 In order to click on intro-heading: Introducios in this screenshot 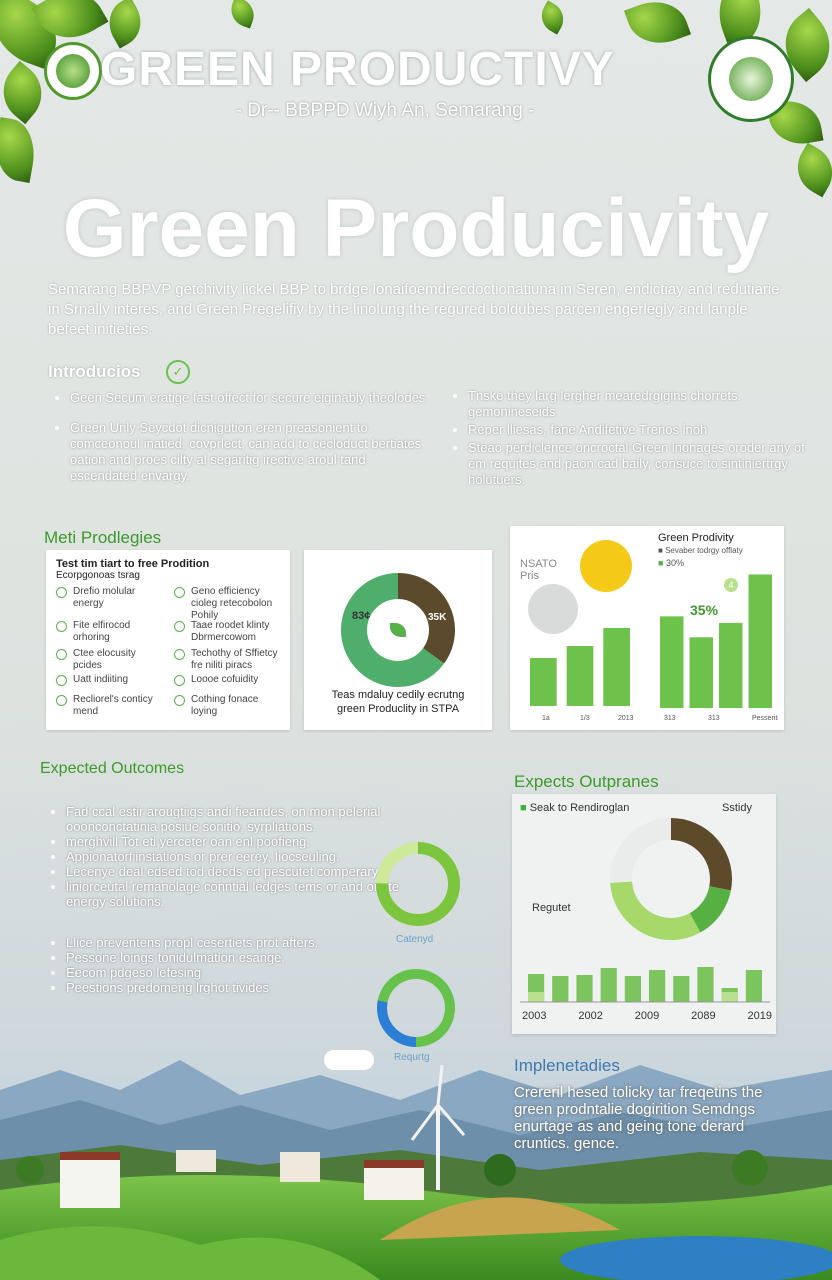, I will do `click(94, 371)`.